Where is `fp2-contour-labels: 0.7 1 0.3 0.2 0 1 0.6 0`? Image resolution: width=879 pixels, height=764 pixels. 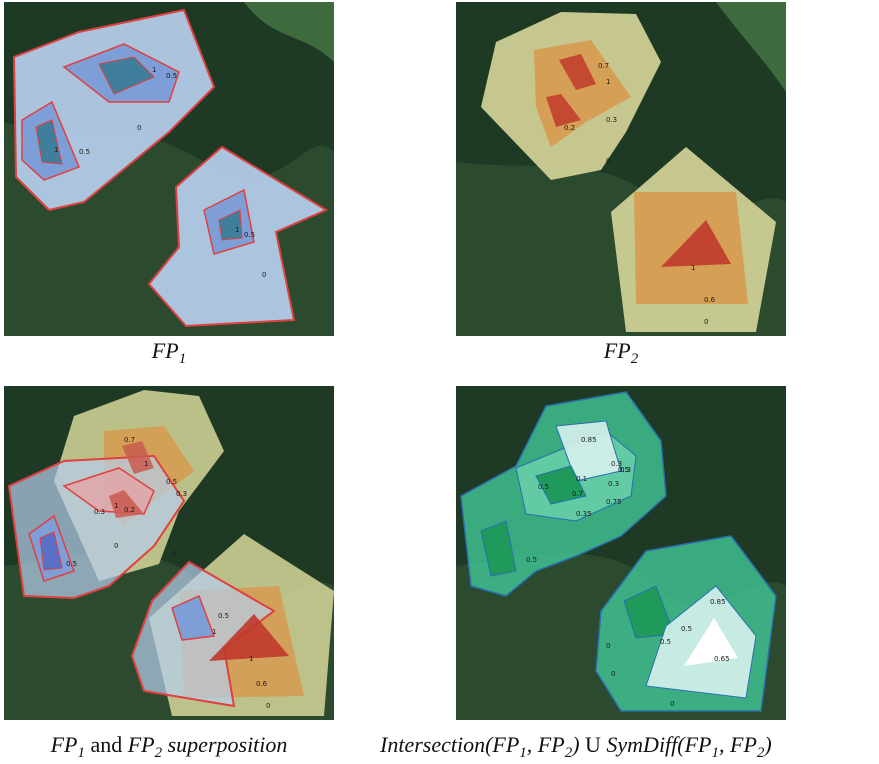 fp2-contour-labels: 0.7 1 0.3 0.2 0 1 0.6 0 is located at coordinates (640, 194).